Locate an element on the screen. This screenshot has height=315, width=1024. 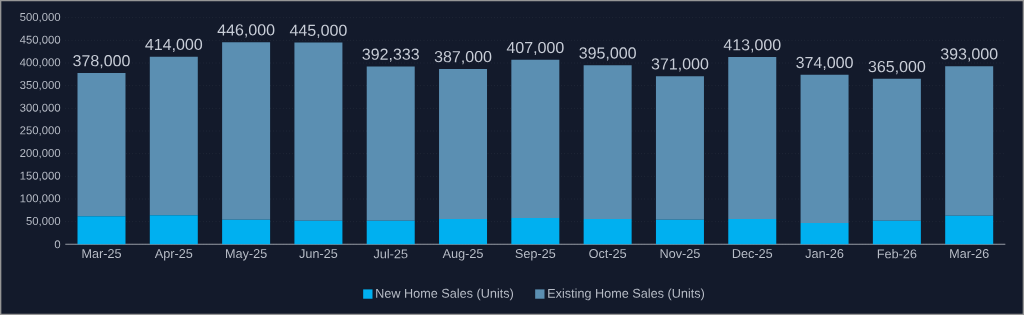
total-label: 371,000 is located at coordinates (680, 65).